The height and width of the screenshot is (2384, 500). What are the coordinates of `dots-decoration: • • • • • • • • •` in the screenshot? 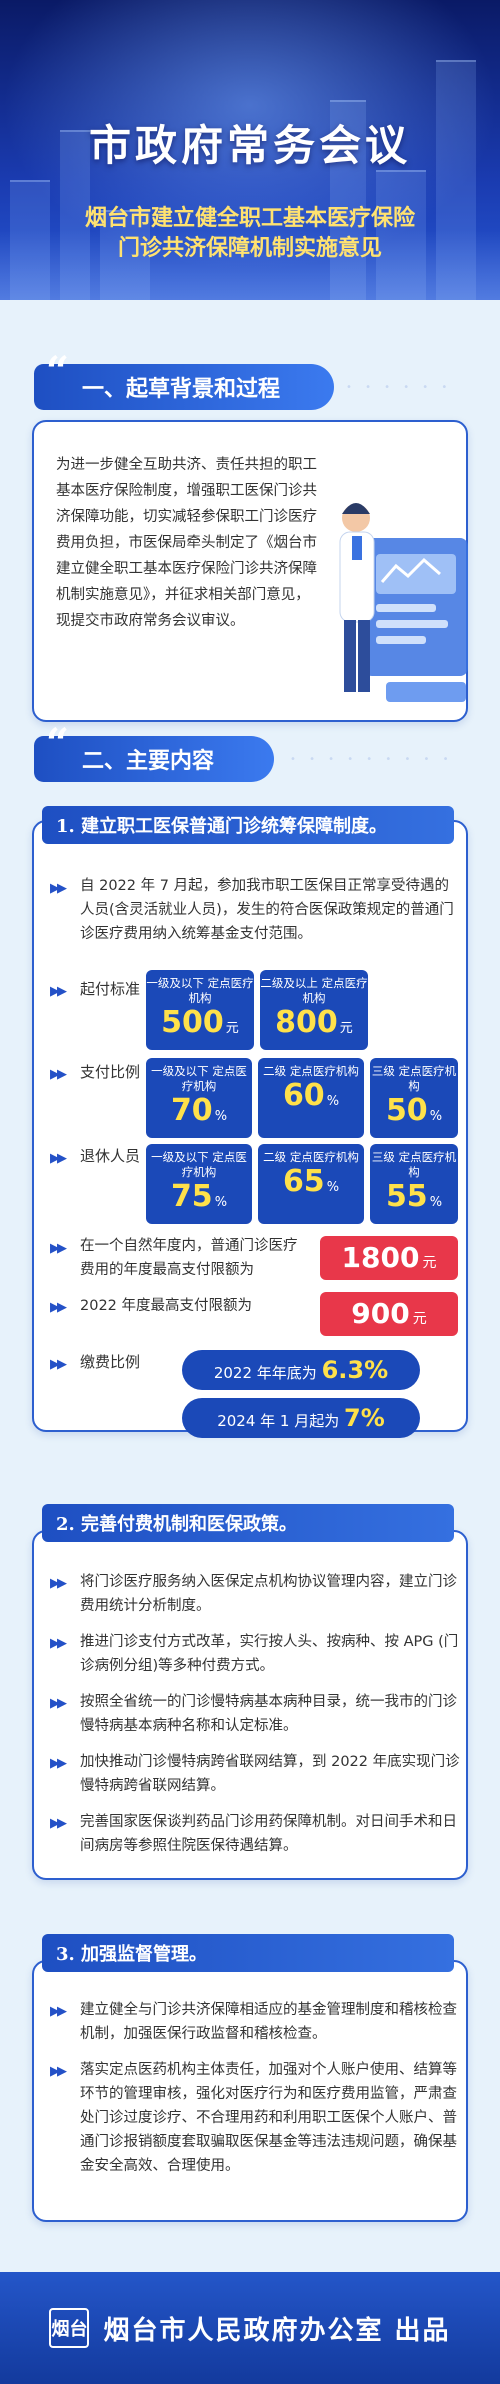 It's located at (372, 759).